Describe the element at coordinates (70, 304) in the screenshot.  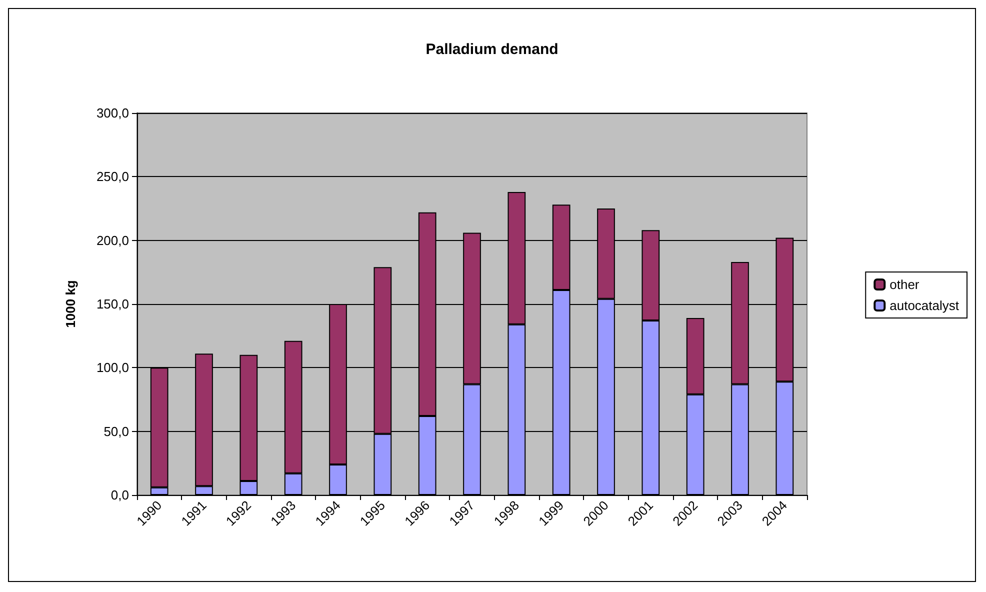
I see `y-axis-title: 1000 kg` at that location.